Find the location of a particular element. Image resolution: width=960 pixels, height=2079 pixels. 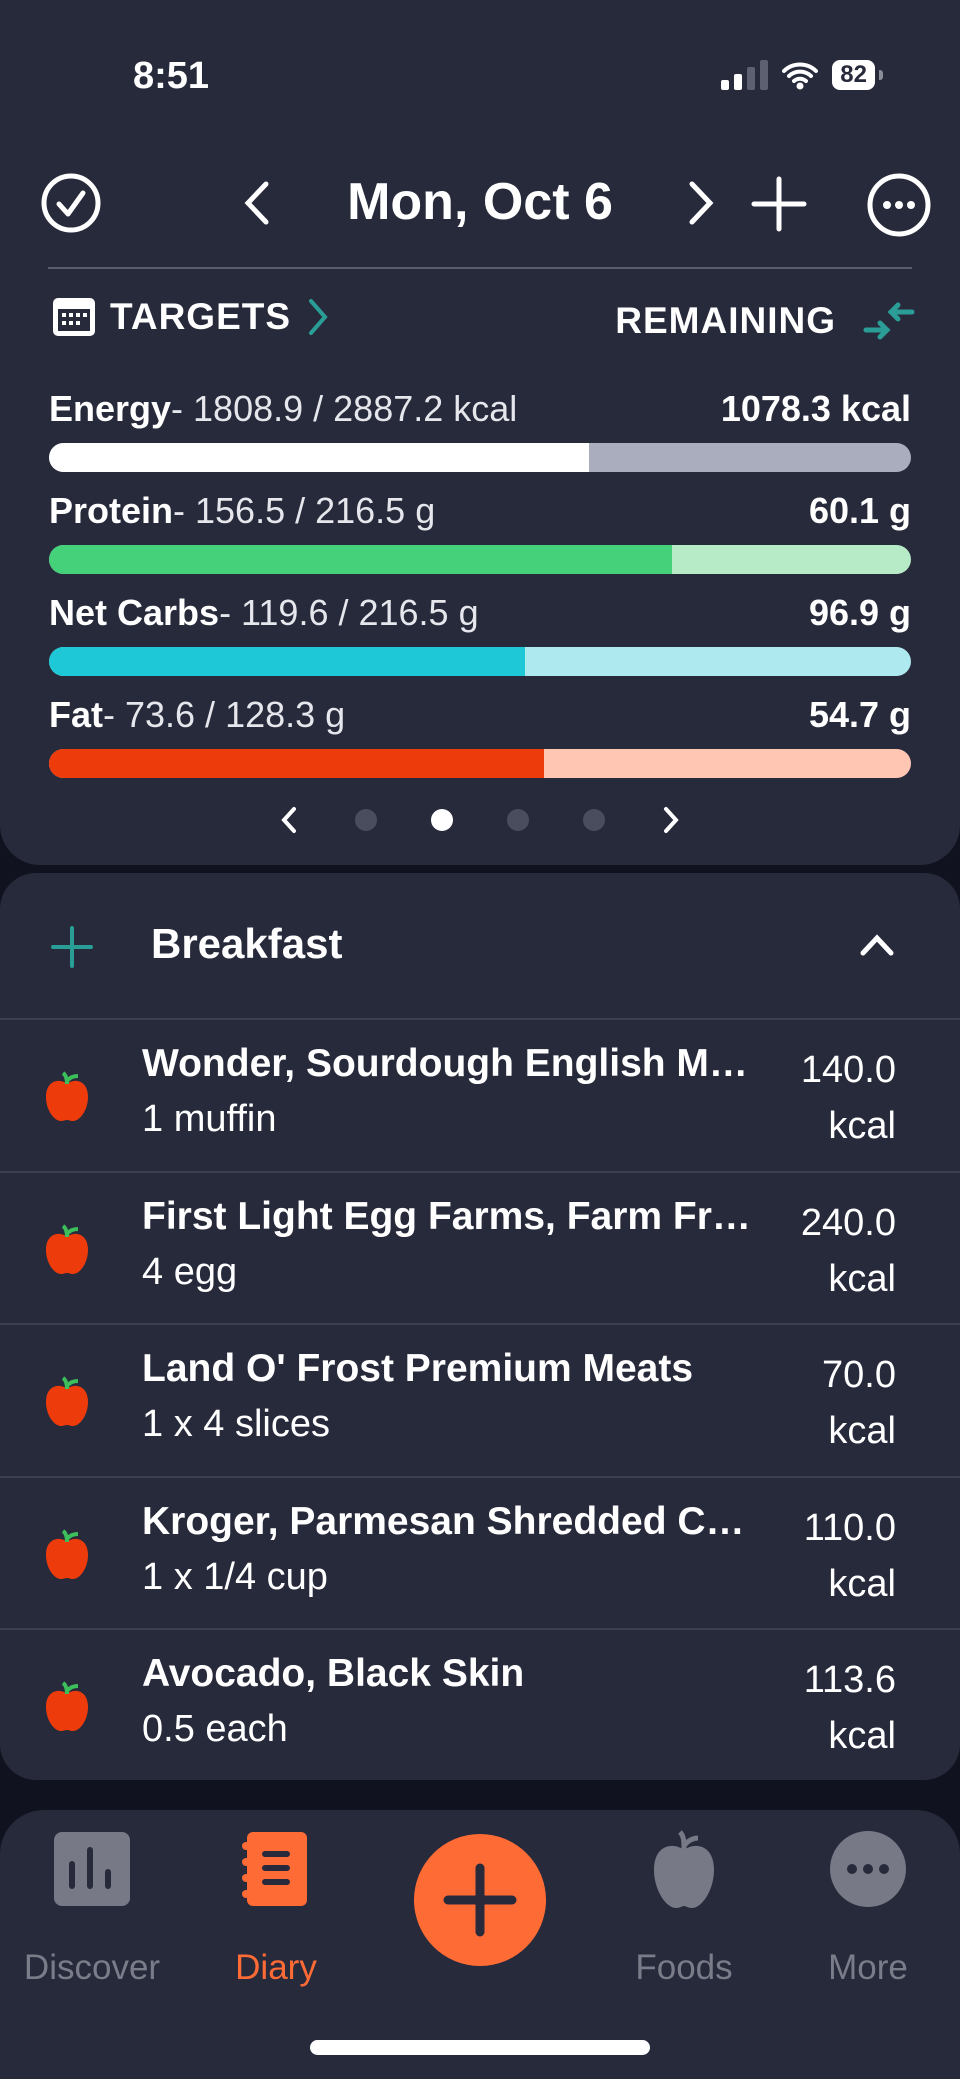

macro-detail: - 1808.9 / 2887.2 kcal is located at coordinates (344, 408).